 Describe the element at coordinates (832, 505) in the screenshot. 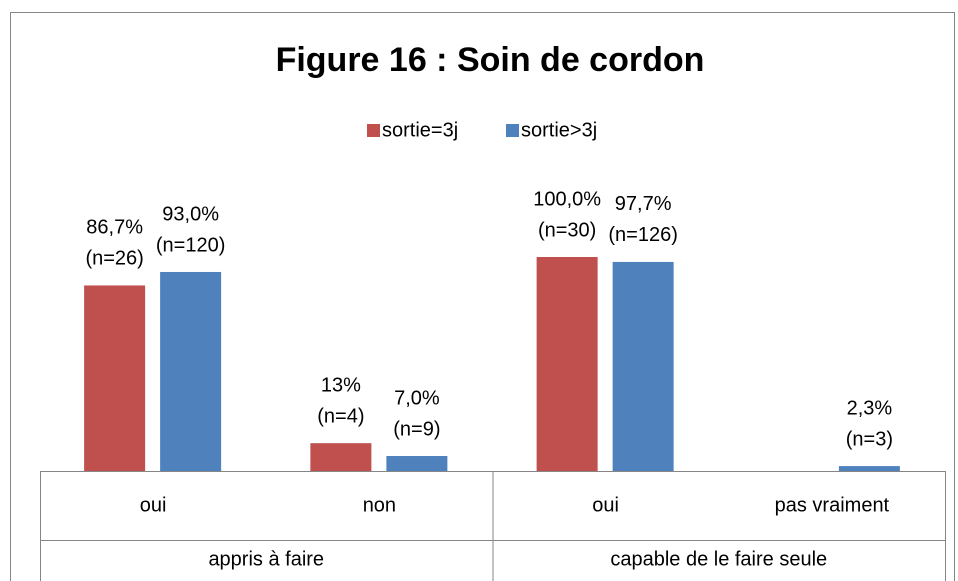

I see `x-tick-label: pas vraiment` at that location.